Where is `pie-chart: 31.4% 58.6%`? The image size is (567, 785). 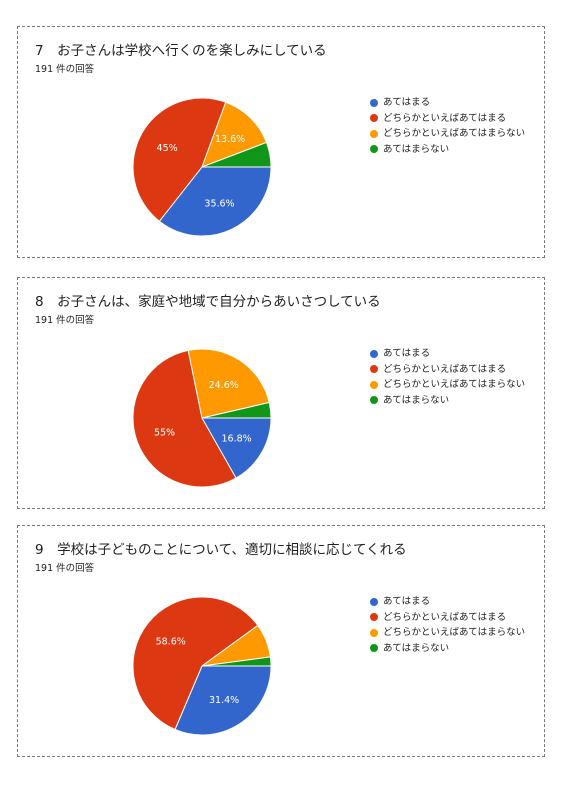
pie-chart: 31.4% 58.6% is located at coordinates (202, 666).